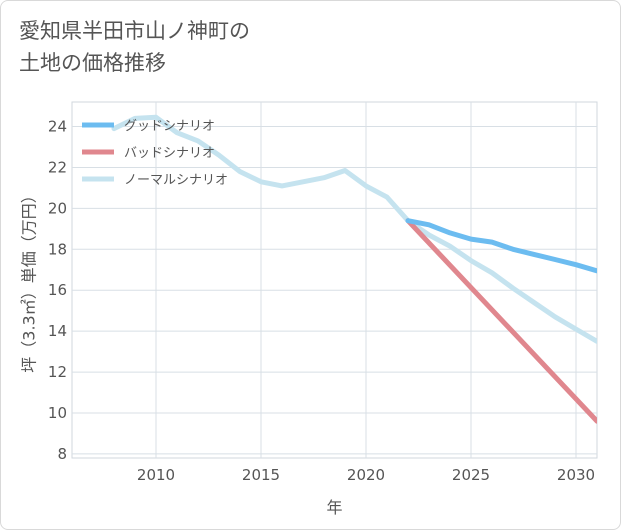 The width and height of the screenshot is (621, 530). What do you see at coordinates (156, 475) in the screenshot?
I see `x-tick-label: 2010` at bounding box center [156, 475].